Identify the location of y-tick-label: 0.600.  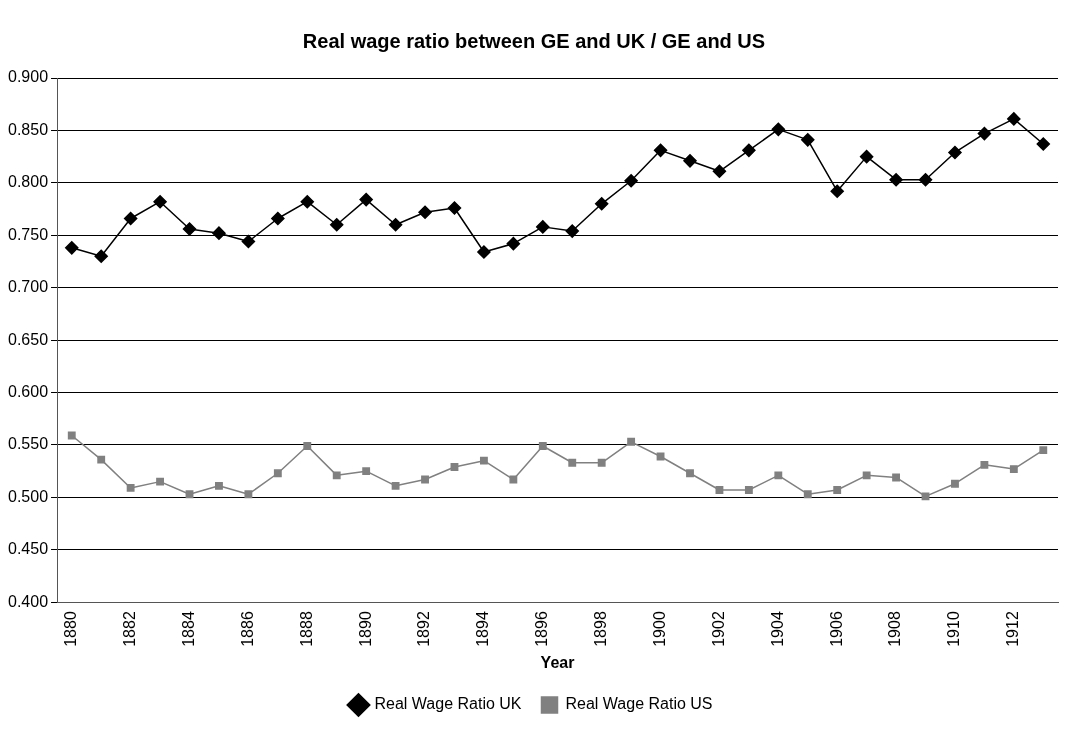
(28, 391).